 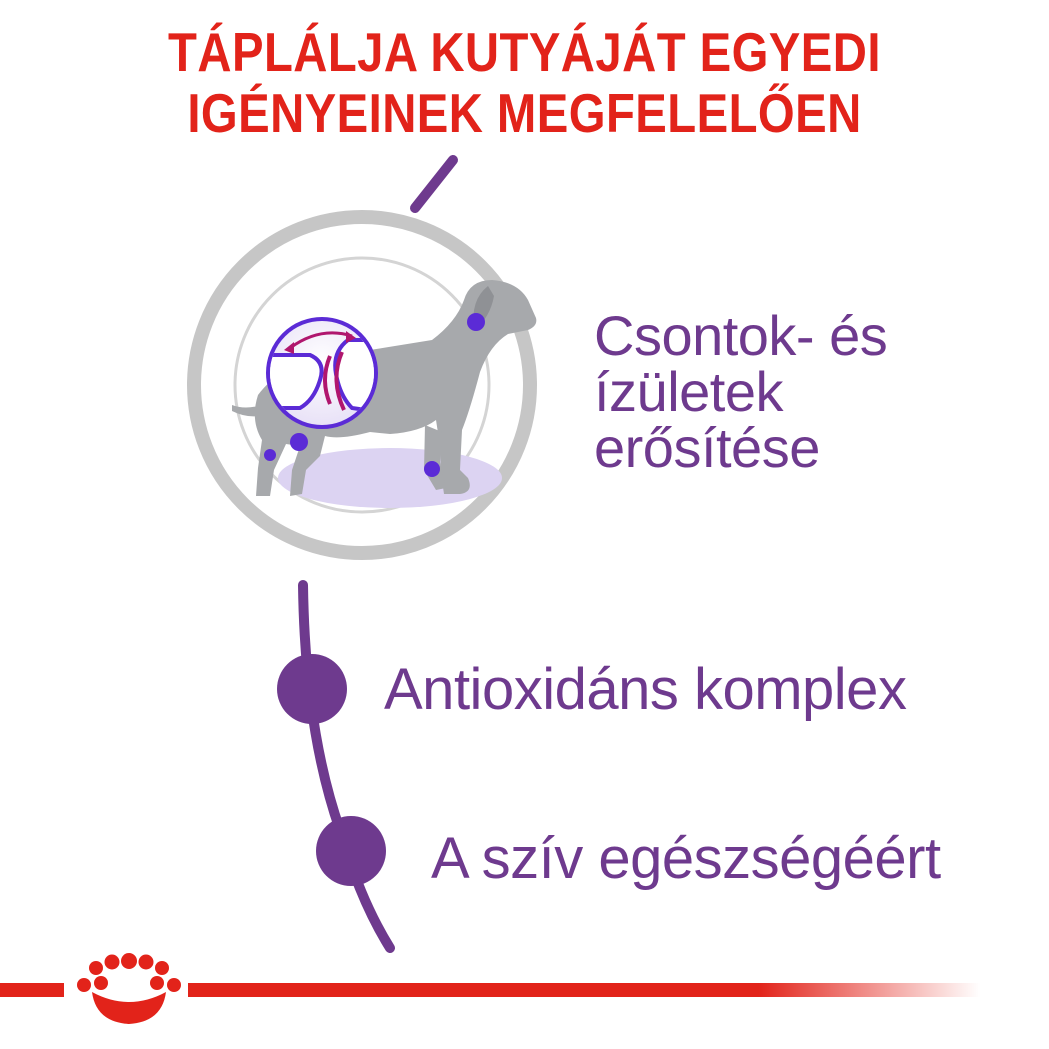 What do you see at coordinates (584, 990) in the screenshot?
I see `brand-bar-right` at bounding box center [584, 990].